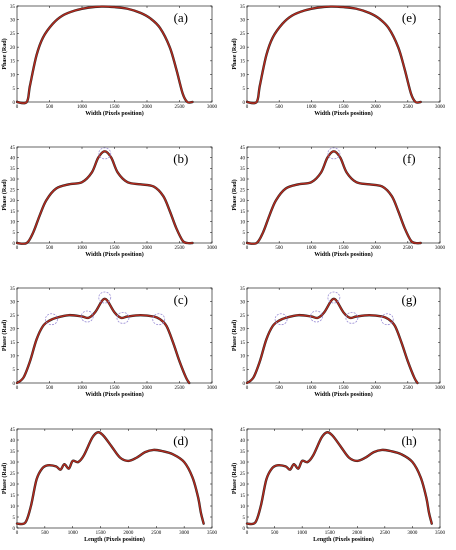 This screenshot has height=550, width=456. I want to click on panel-label: (b), so click(180, 158).